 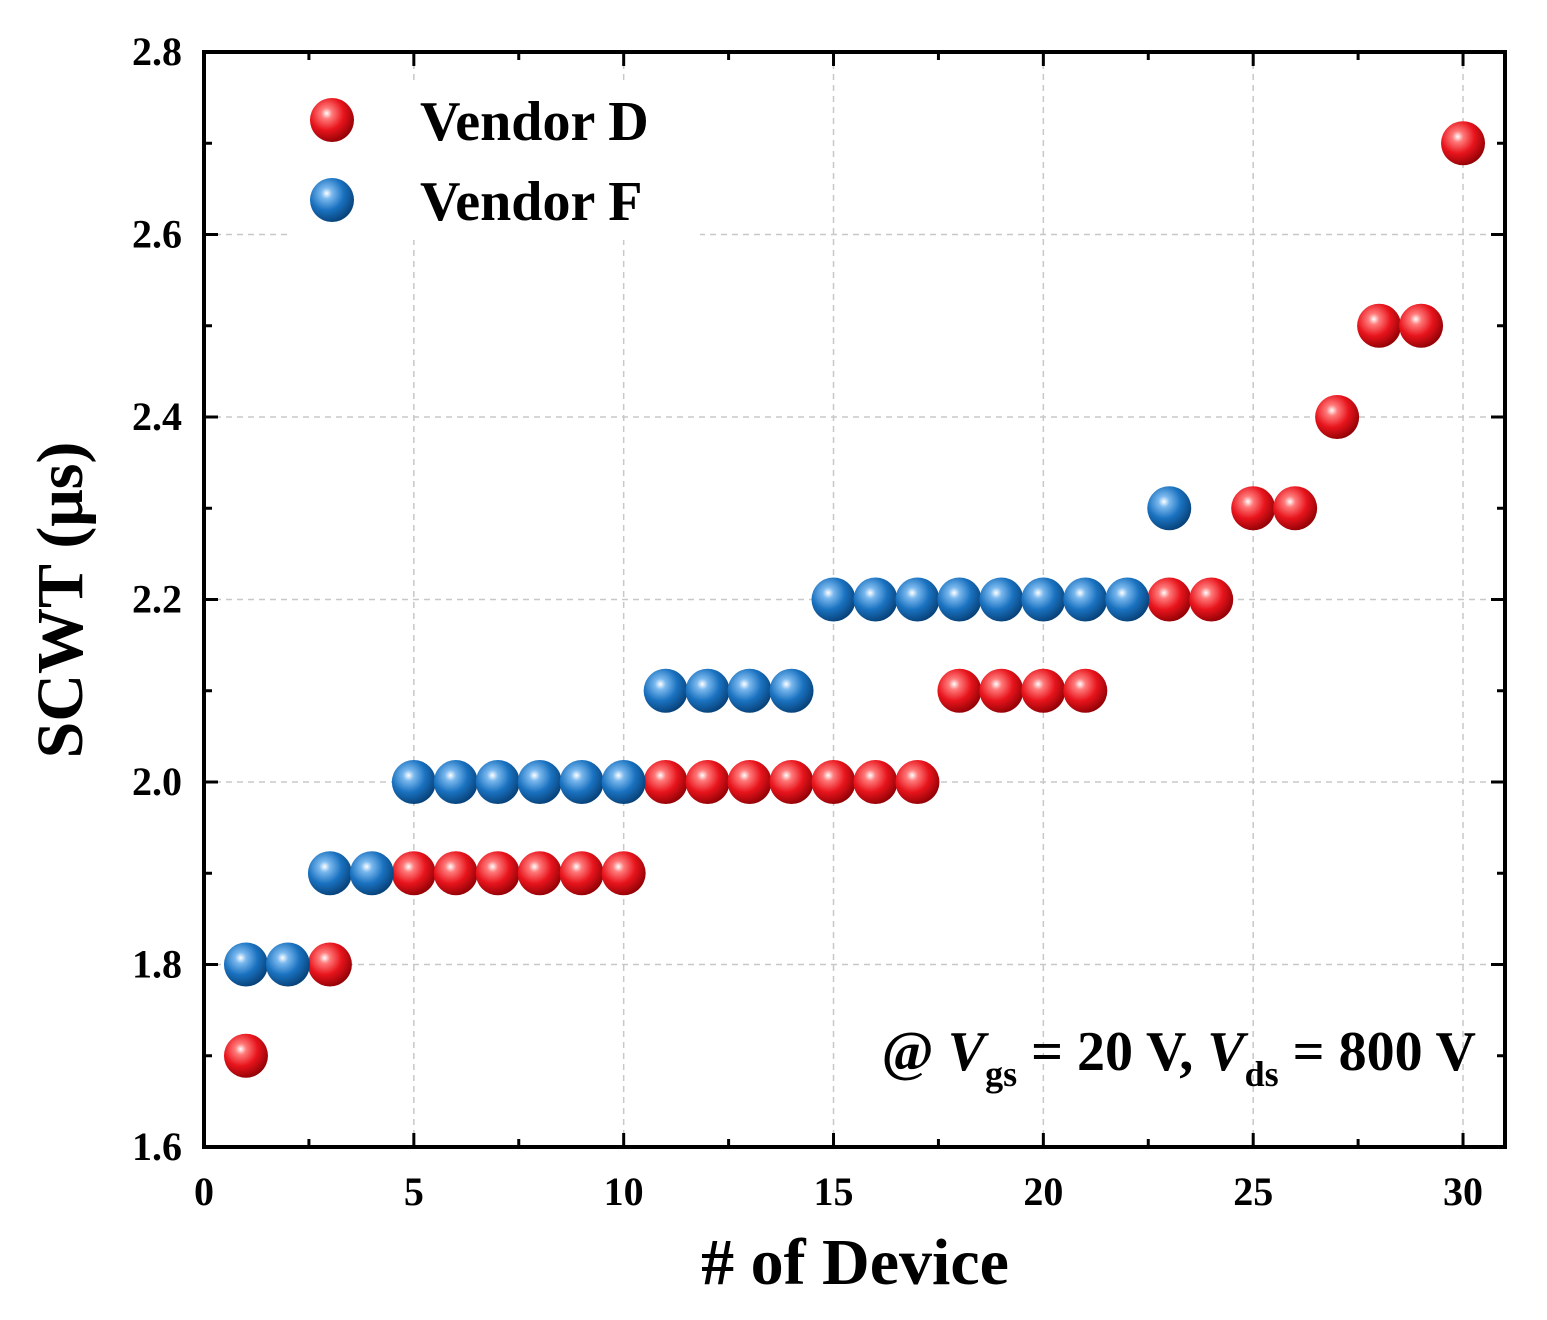 What do you see at coordinates (414, 1191) in the screenshot?
I see `x-tick-label: 5` at bounding box center [414, 1191].